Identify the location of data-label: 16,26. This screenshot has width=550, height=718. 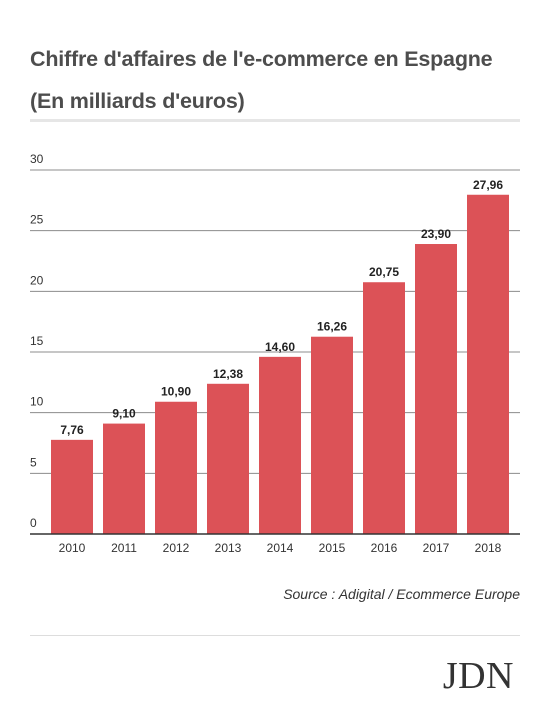
(332, 327).